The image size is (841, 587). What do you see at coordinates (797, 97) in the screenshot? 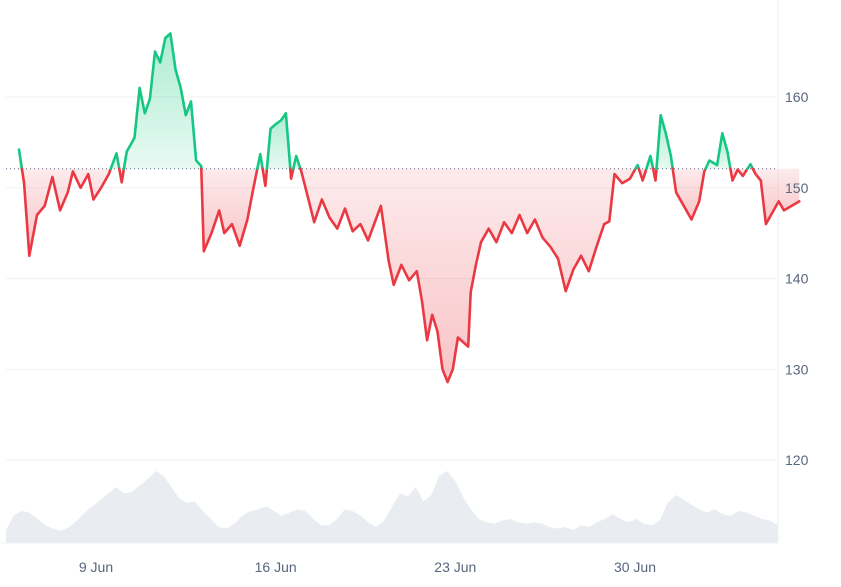
I see `y-tick-label-160: 160` at bounding box center [797, 97].